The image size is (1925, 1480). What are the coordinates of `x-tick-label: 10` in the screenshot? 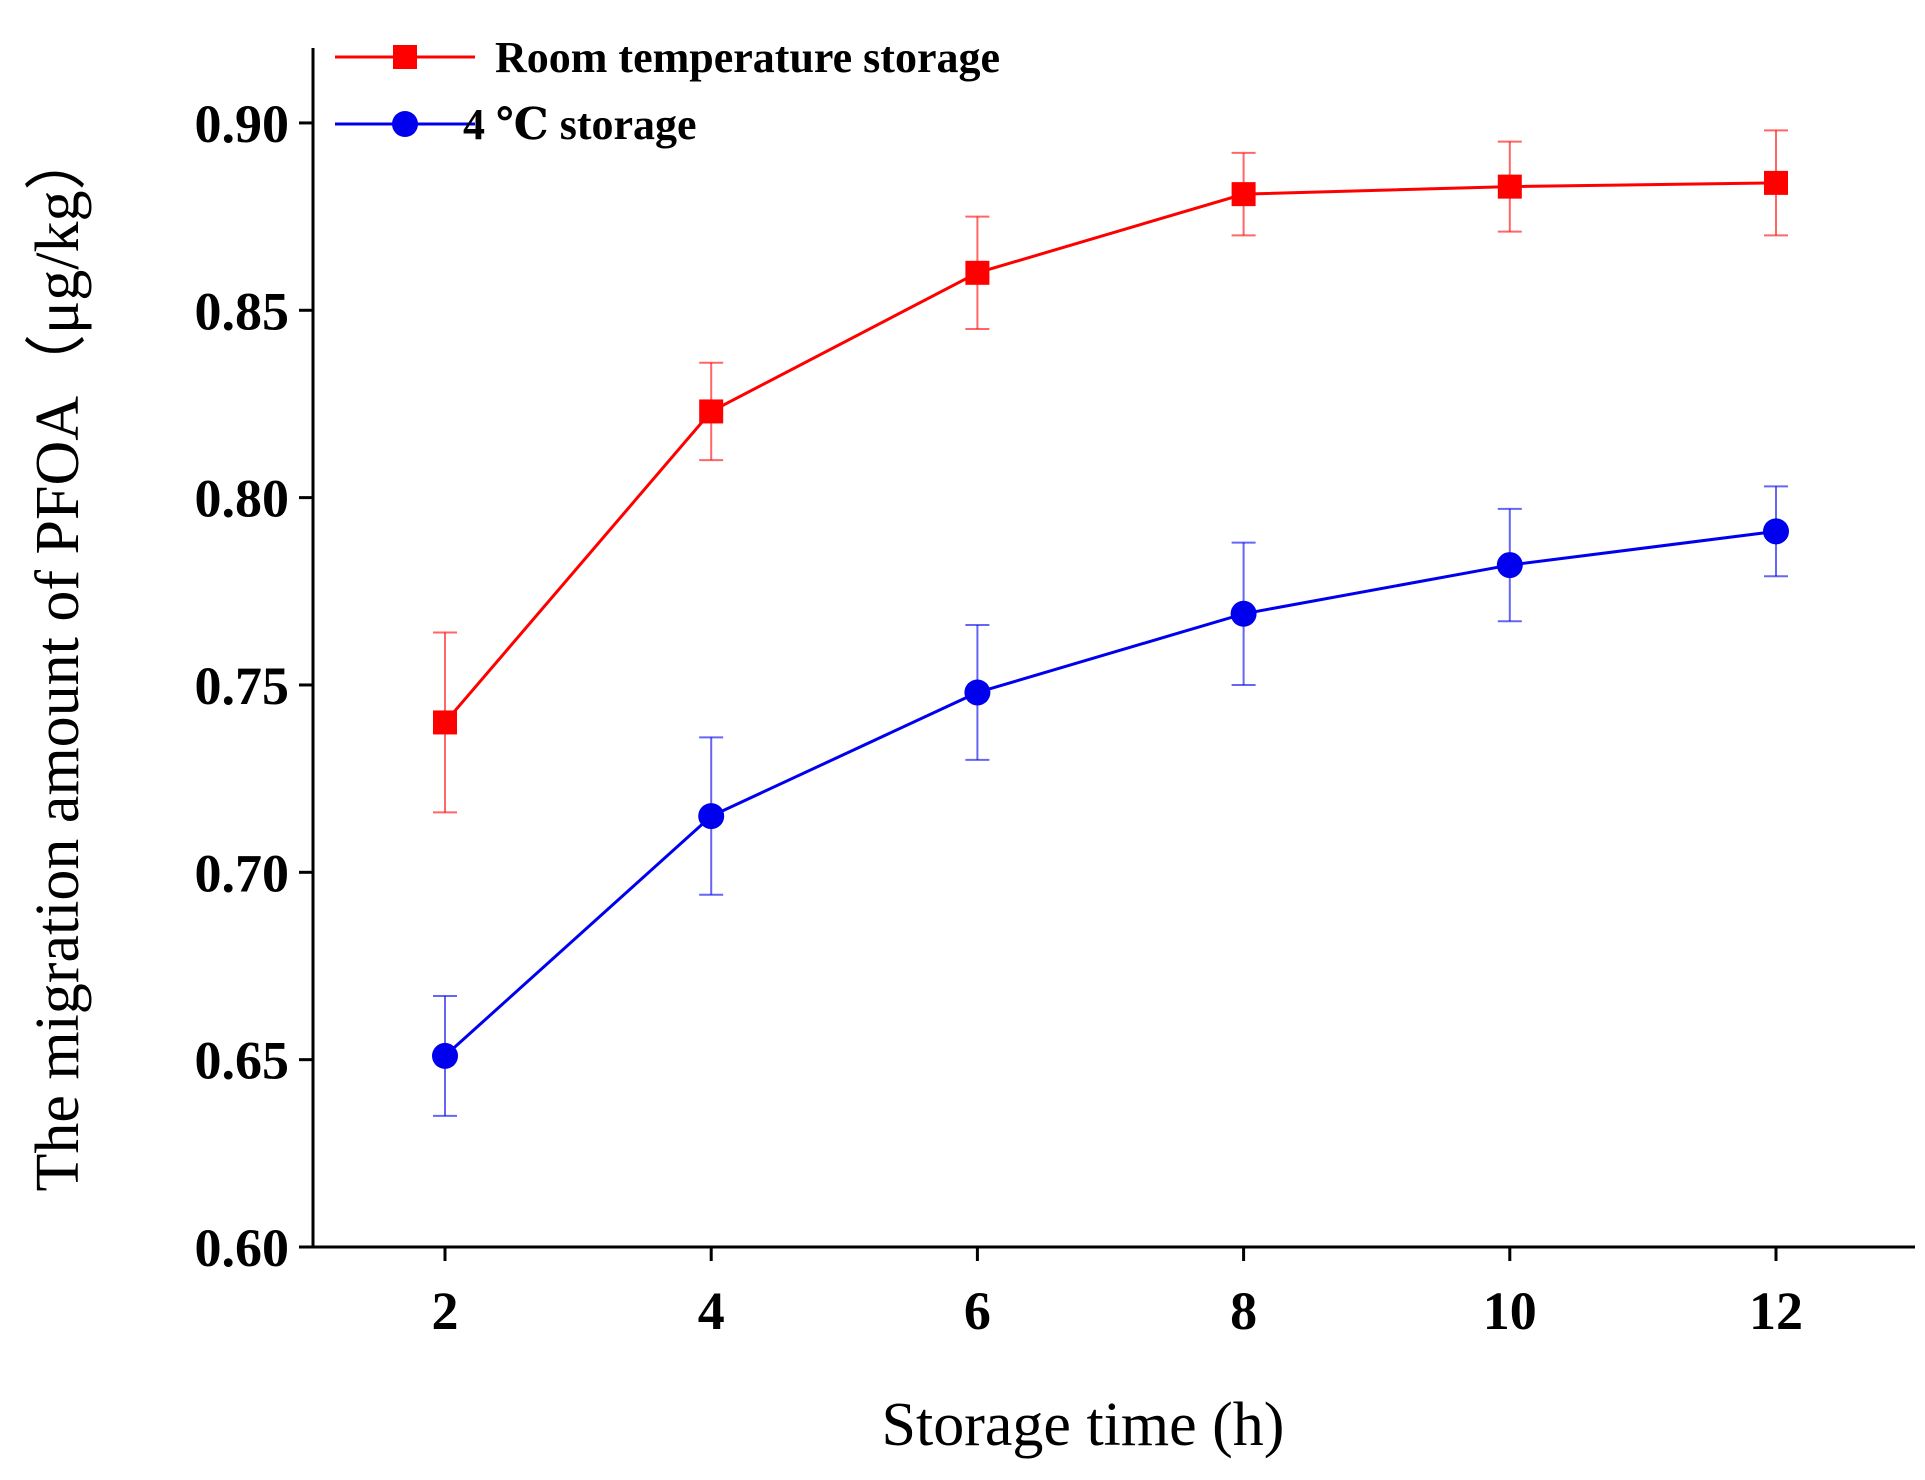 It's located at (1510, 1311).